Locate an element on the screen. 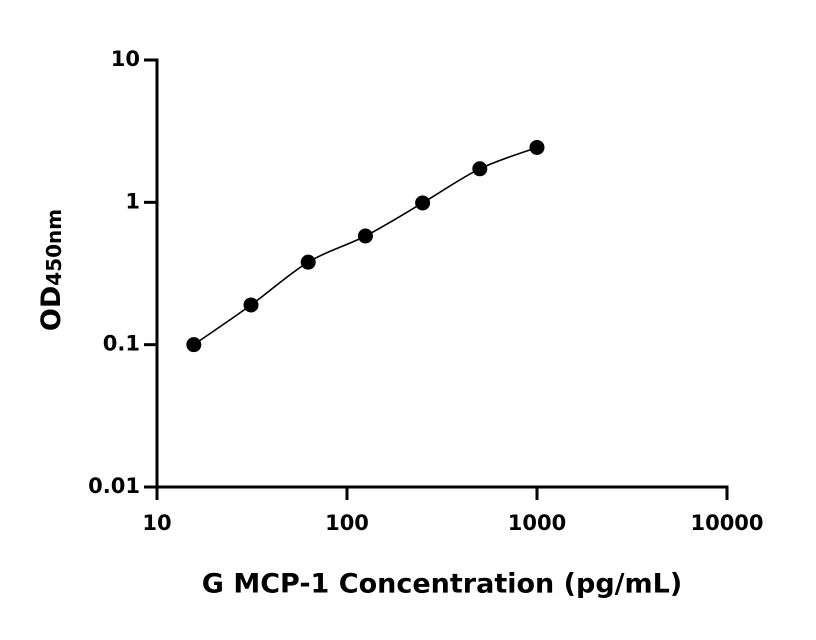 The image size is (816, 640). y-tick-label: 1 is located at coordinates (132, 201).